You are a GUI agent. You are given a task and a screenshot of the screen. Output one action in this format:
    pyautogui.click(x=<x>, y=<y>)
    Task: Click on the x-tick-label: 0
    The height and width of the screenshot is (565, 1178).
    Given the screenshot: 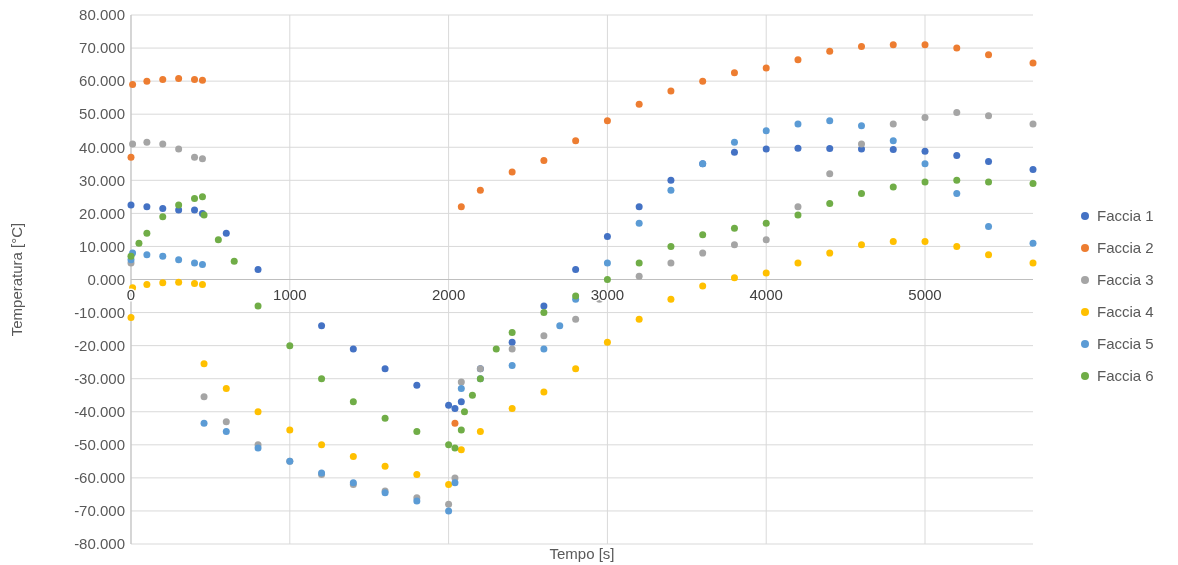 What is the action you would take?
    pyautogui.click(x=131, y=294)
    